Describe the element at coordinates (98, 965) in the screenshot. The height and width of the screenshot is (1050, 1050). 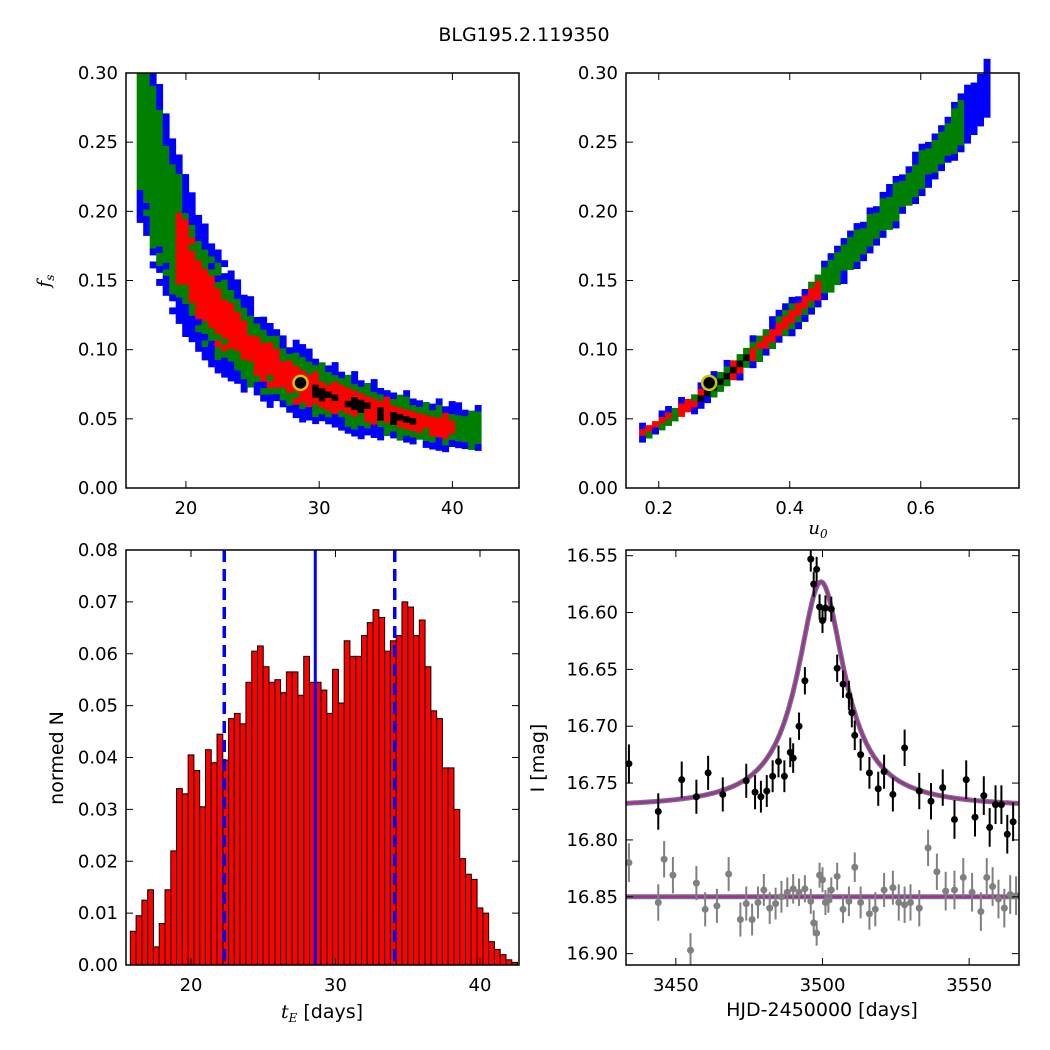
I see `tE-histogram-ytick-label: 0.00` at that location.